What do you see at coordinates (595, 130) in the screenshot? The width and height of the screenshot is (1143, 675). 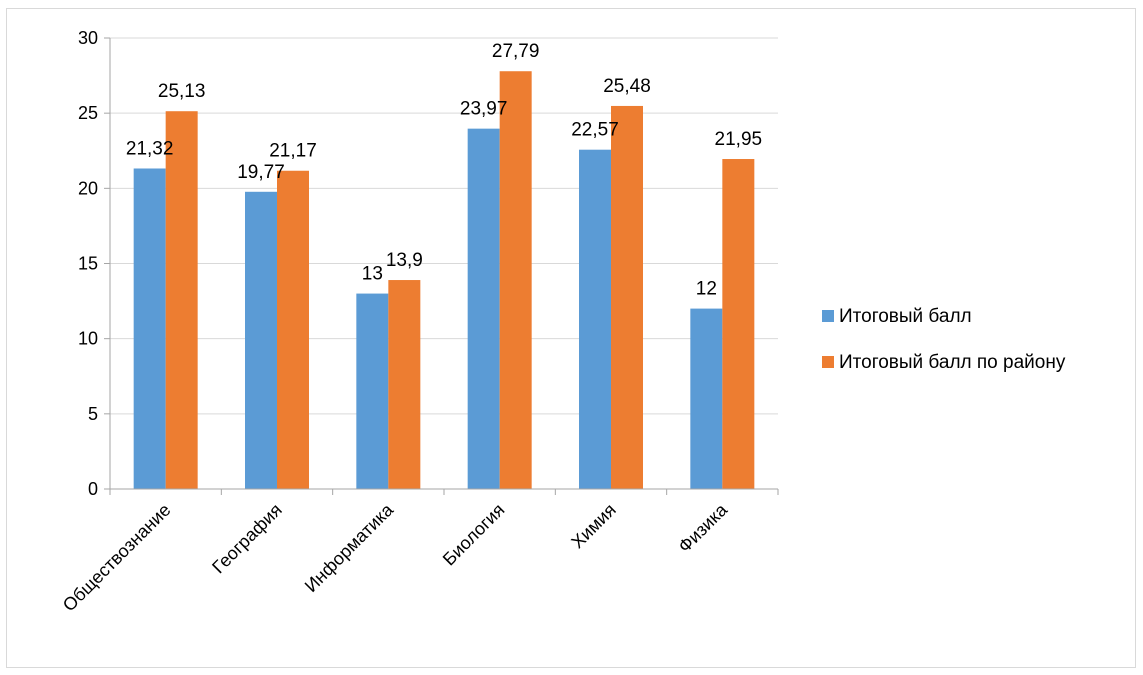 I see `data-label: 22,57` at bounding box center [595, 130].